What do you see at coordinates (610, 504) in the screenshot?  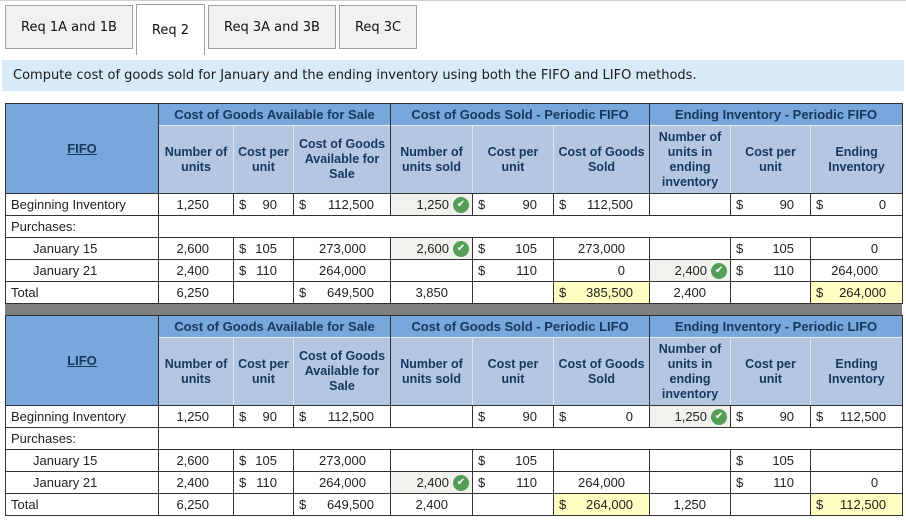 I see `cell-value: 264,000` at bounding box center [610, 504].